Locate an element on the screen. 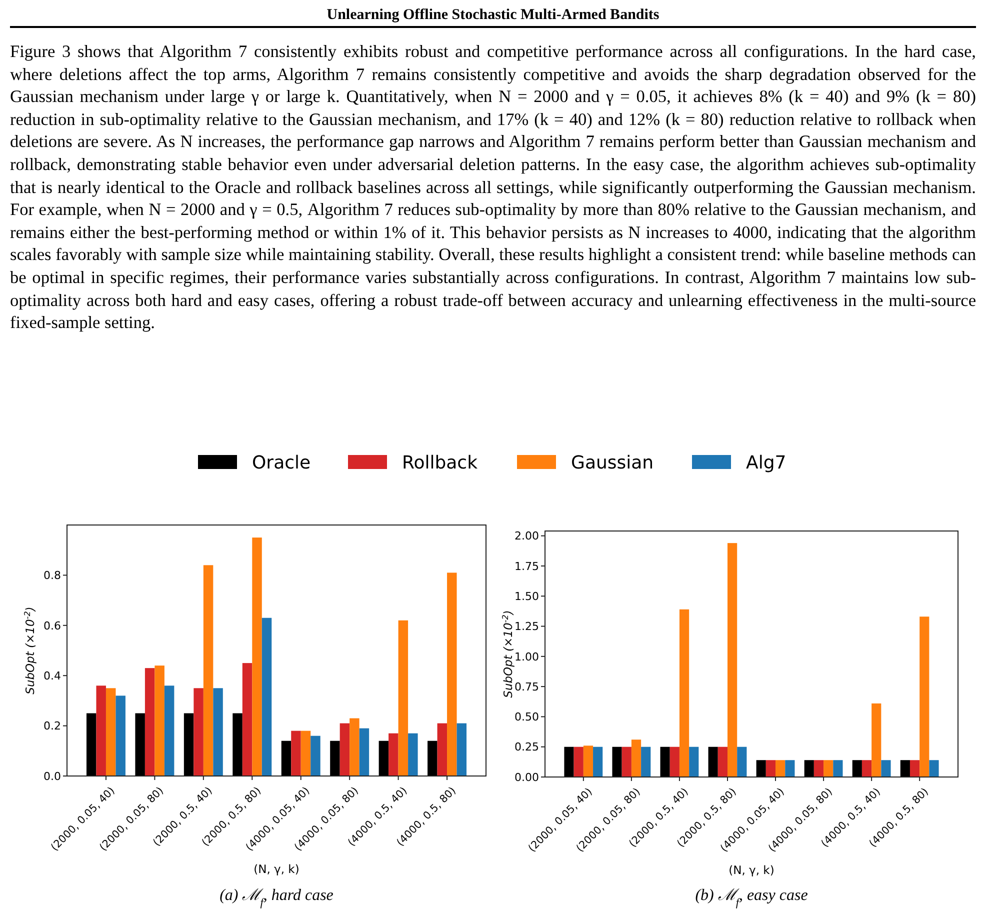  text: (a) ℳ$_{f}$, hard case is located at coordinates (277, 898).